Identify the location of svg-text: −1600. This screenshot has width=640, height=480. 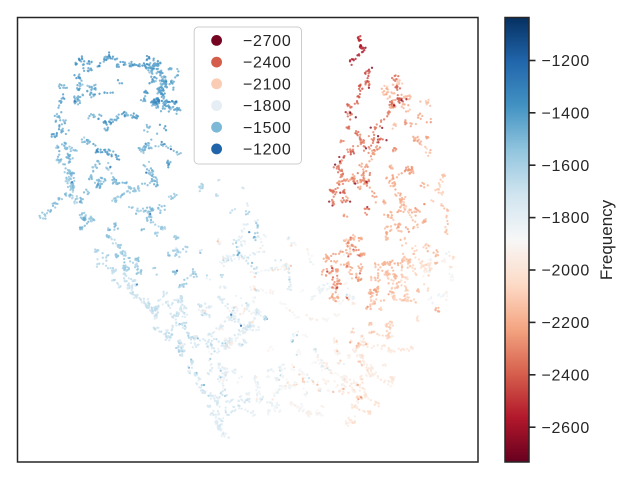
(566, 166).